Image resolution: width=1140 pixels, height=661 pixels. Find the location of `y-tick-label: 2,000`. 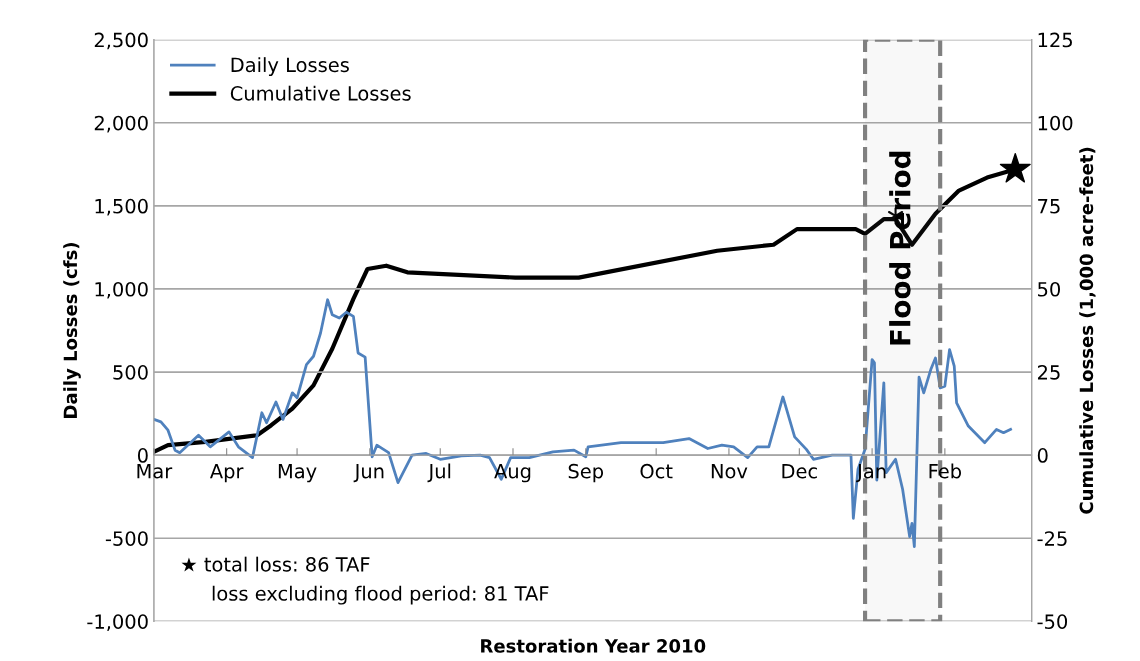

y-tick-label: 2,000 is located at coordinates (121, 124).